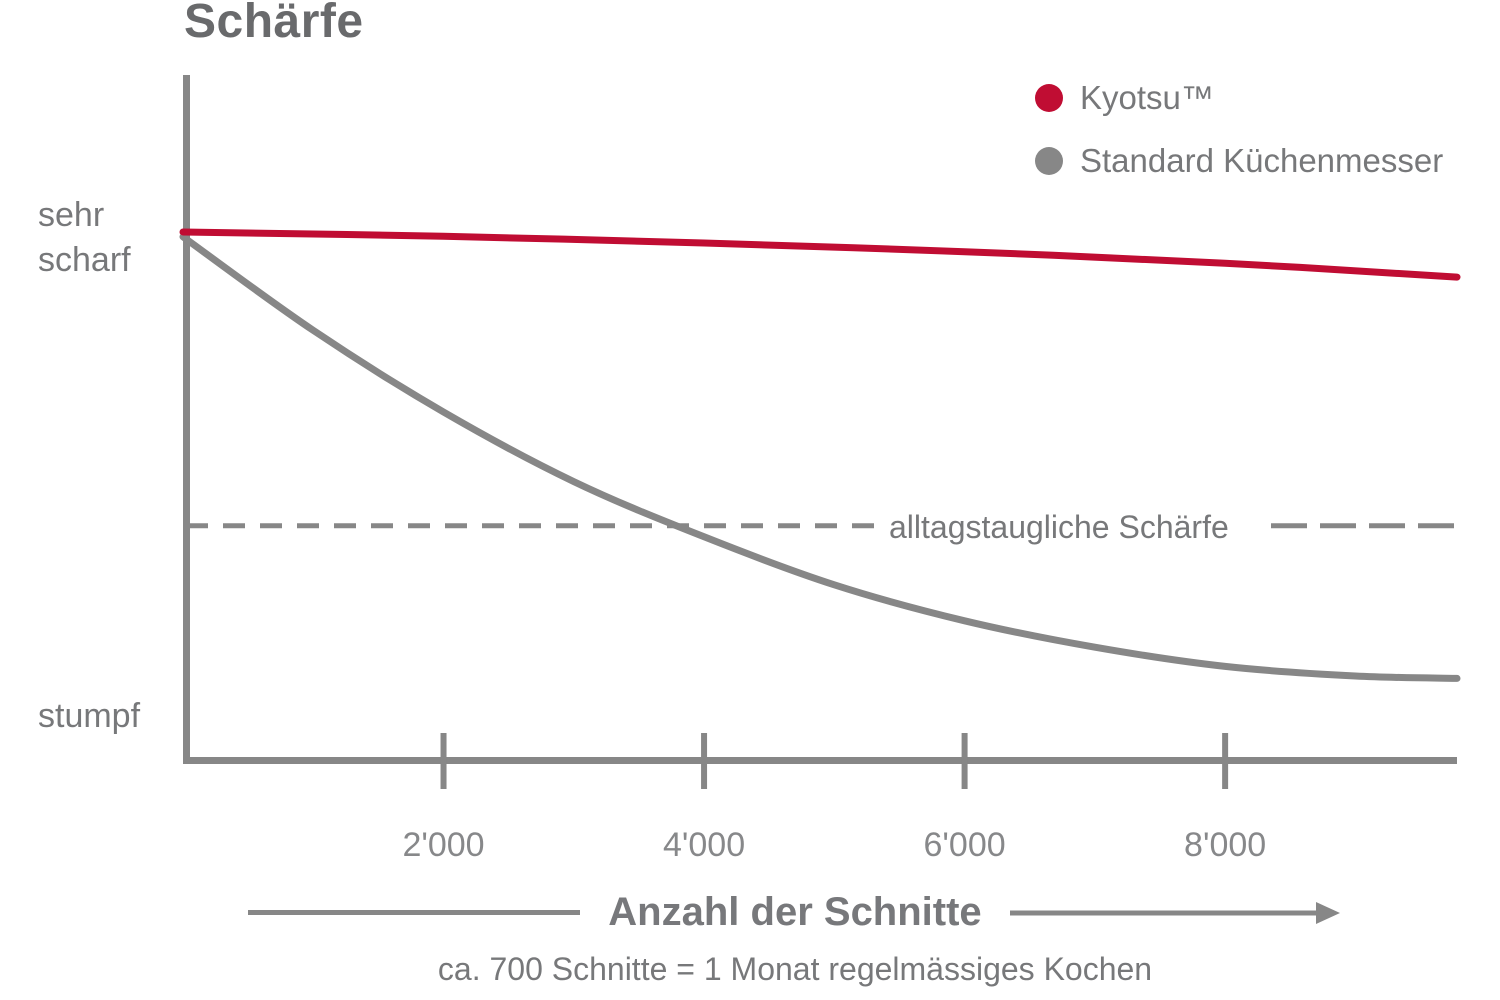 This screenshot has height=1000, width=1500. I want to click on y-axis-label-top: sehr scharf, so click(84, 237).